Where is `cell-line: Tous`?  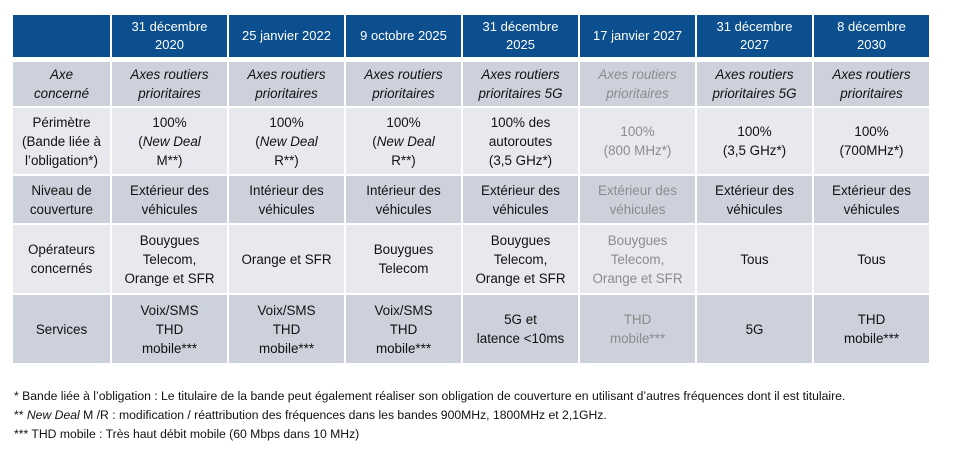 cell-line: Tous is located at coordinates (754, 259).